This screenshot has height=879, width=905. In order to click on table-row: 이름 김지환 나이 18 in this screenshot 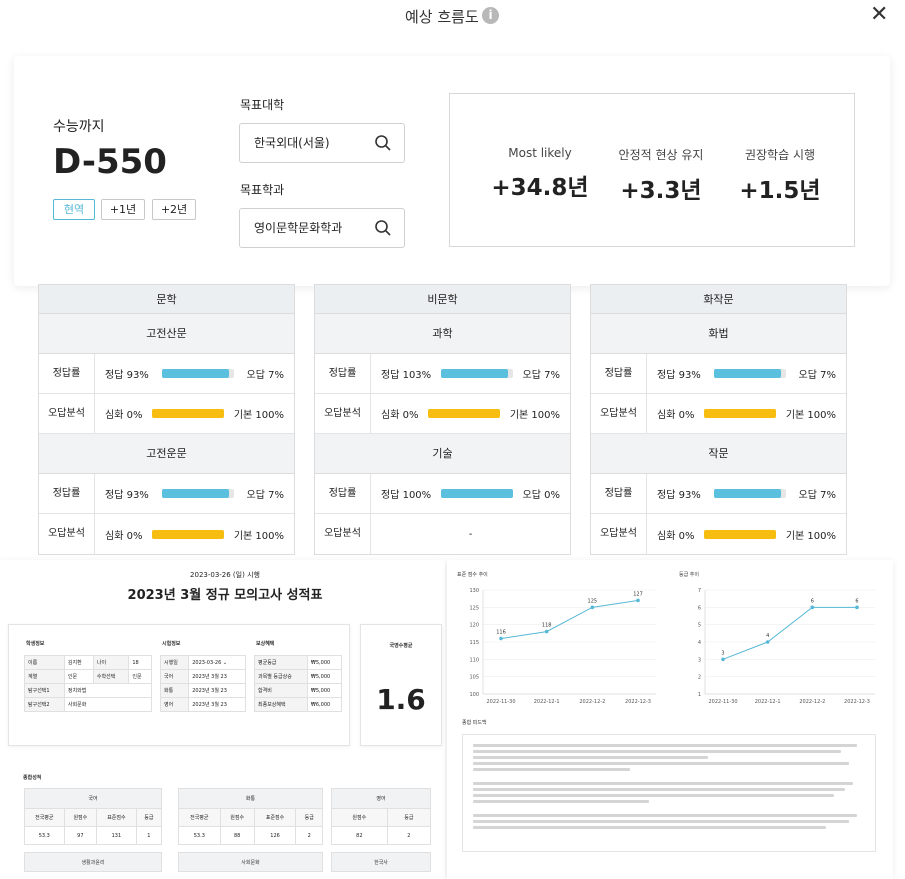, I will do `click(88, 662)`.